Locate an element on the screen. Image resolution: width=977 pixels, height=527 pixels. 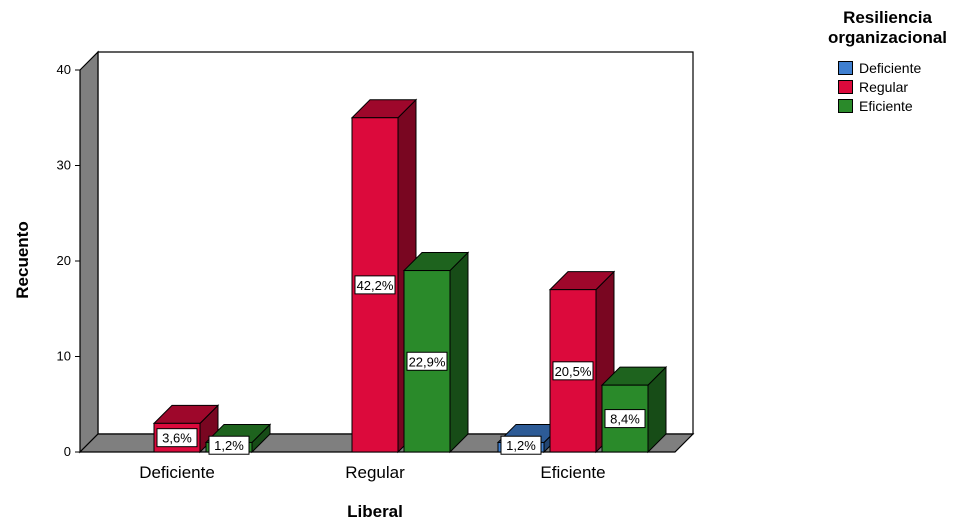
data-label: 8,4% is located at coordinates (625, 419).